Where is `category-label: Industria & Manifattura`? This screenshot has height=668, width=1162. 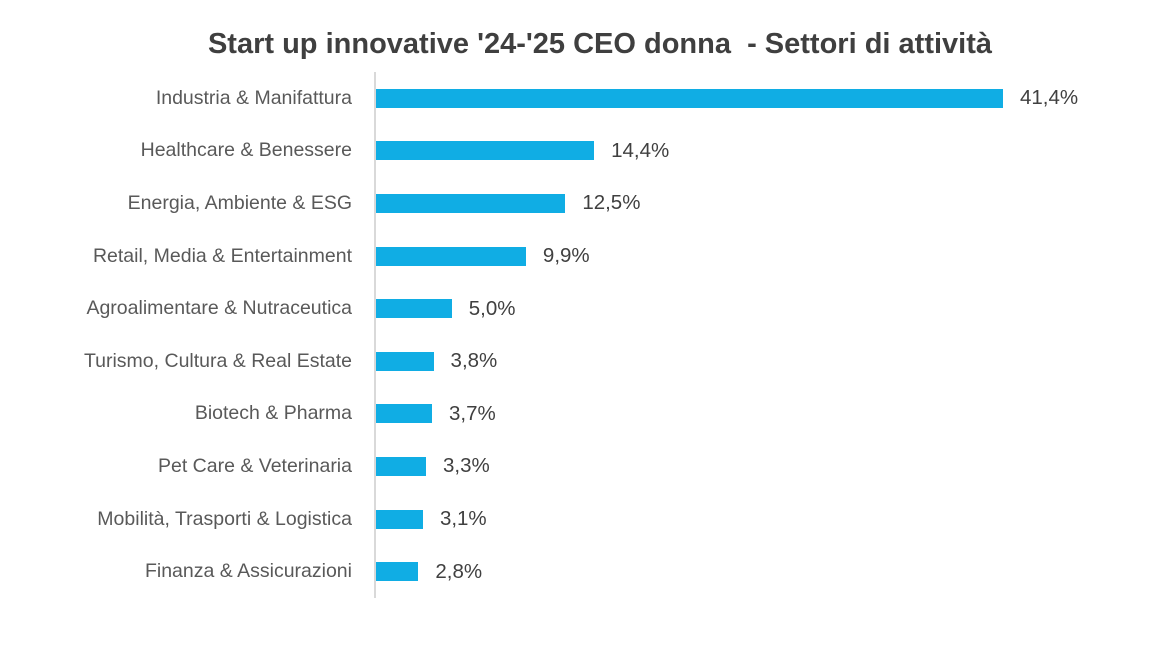
category-label: Industria & Manifattura is located at coordinates (253, 97).